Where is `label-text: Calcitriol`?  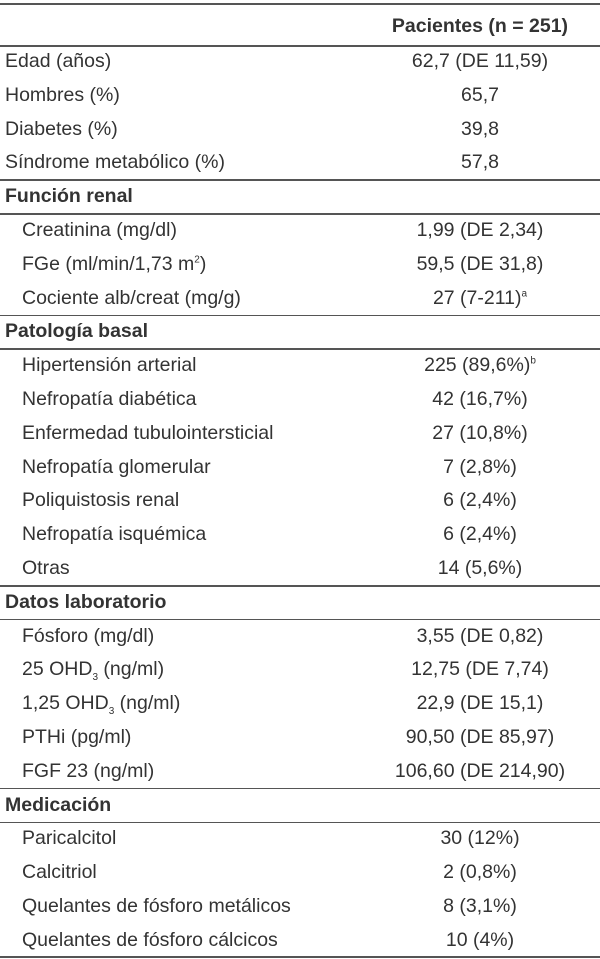 label-text: Calcitriol is located at coordinates (59, 872).